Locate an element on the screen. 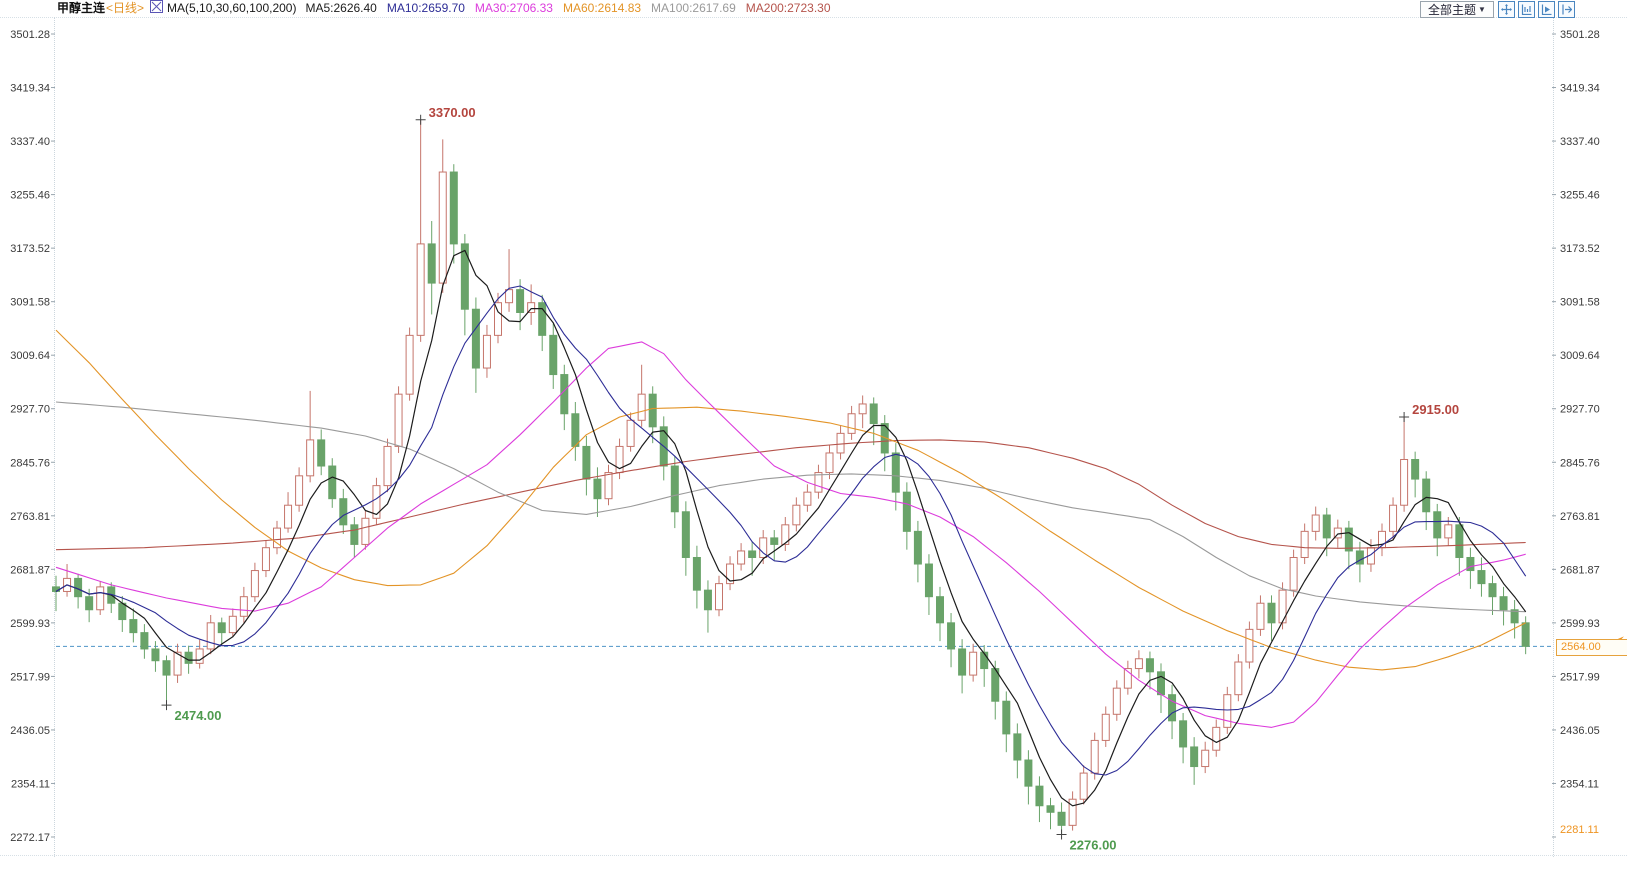  axis-export-icon is located at coordinates (1566, 9).